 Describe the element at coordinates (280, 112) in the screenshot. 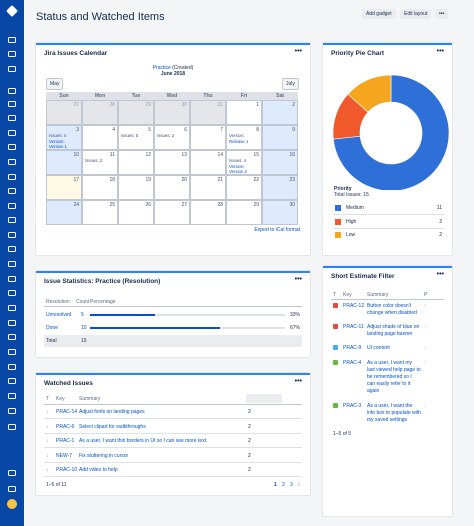

I see `calendar-day: 2` at that location.